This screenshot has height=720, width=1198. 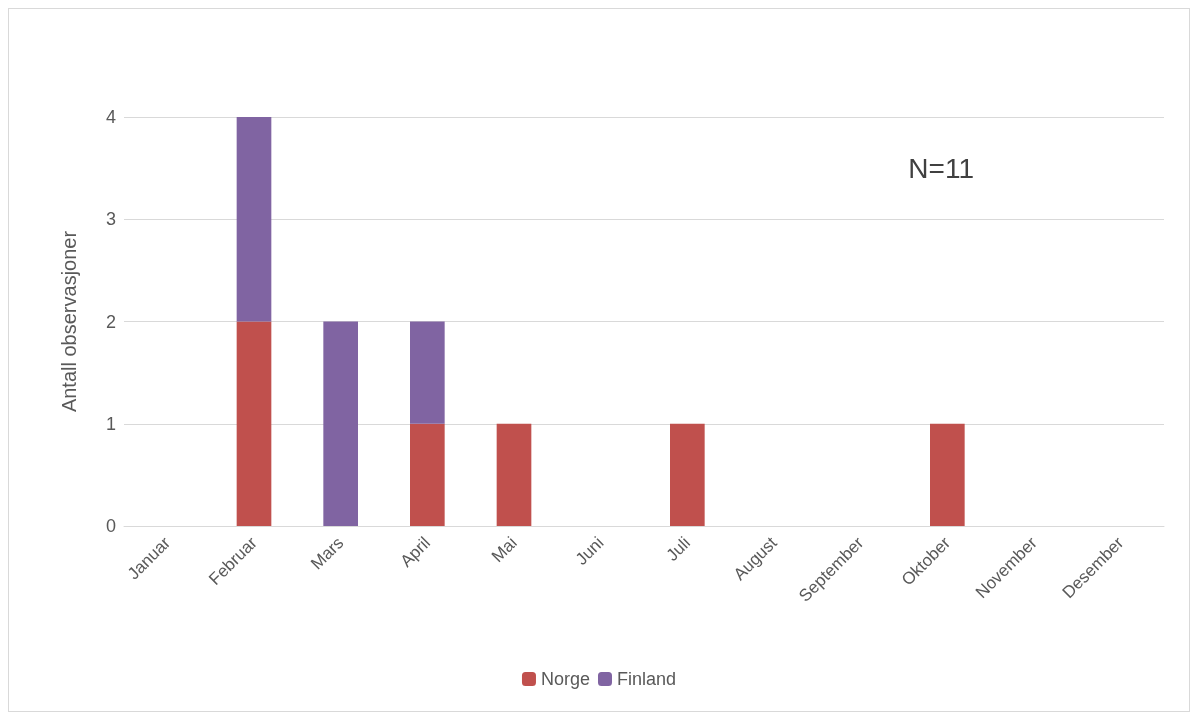 I want to click on y-tick-label: 1, so click(x=110, y=423).